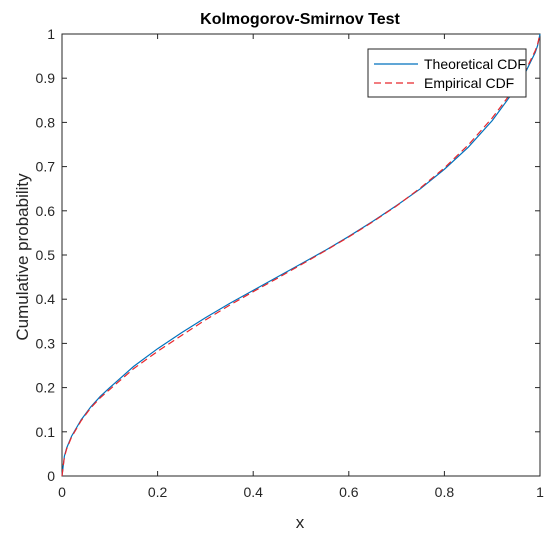 The image size is (550, 534). What do you see at coordinates (253, 492) in the screenshot?
I see `x-tick-label: 0.4` at bounding box center [253, 492].